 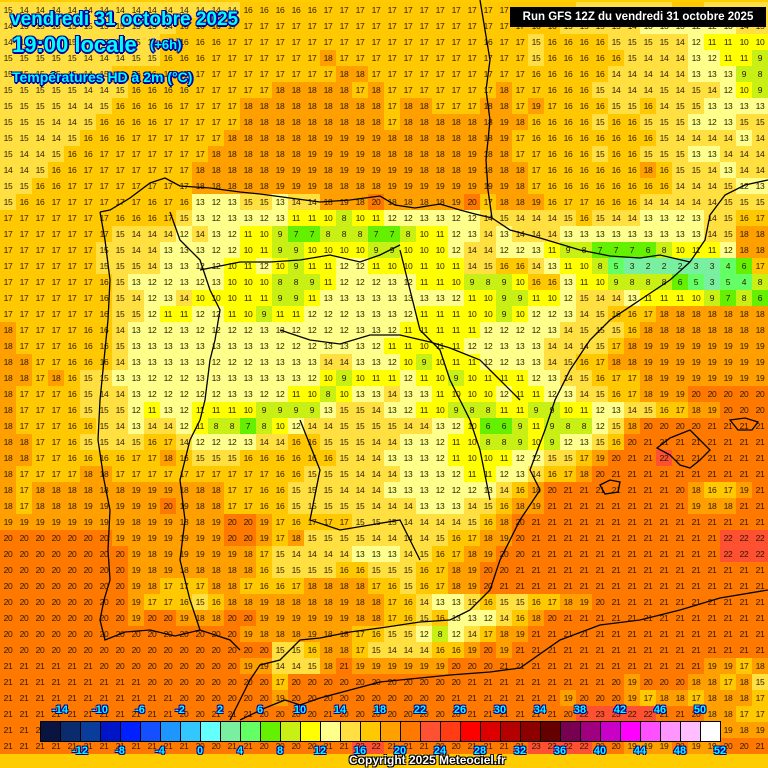 What do you see at coordinates (240, 751) in the screenshot?
I see `legend-label-bottom: 4` at bounding box center [240, 751].